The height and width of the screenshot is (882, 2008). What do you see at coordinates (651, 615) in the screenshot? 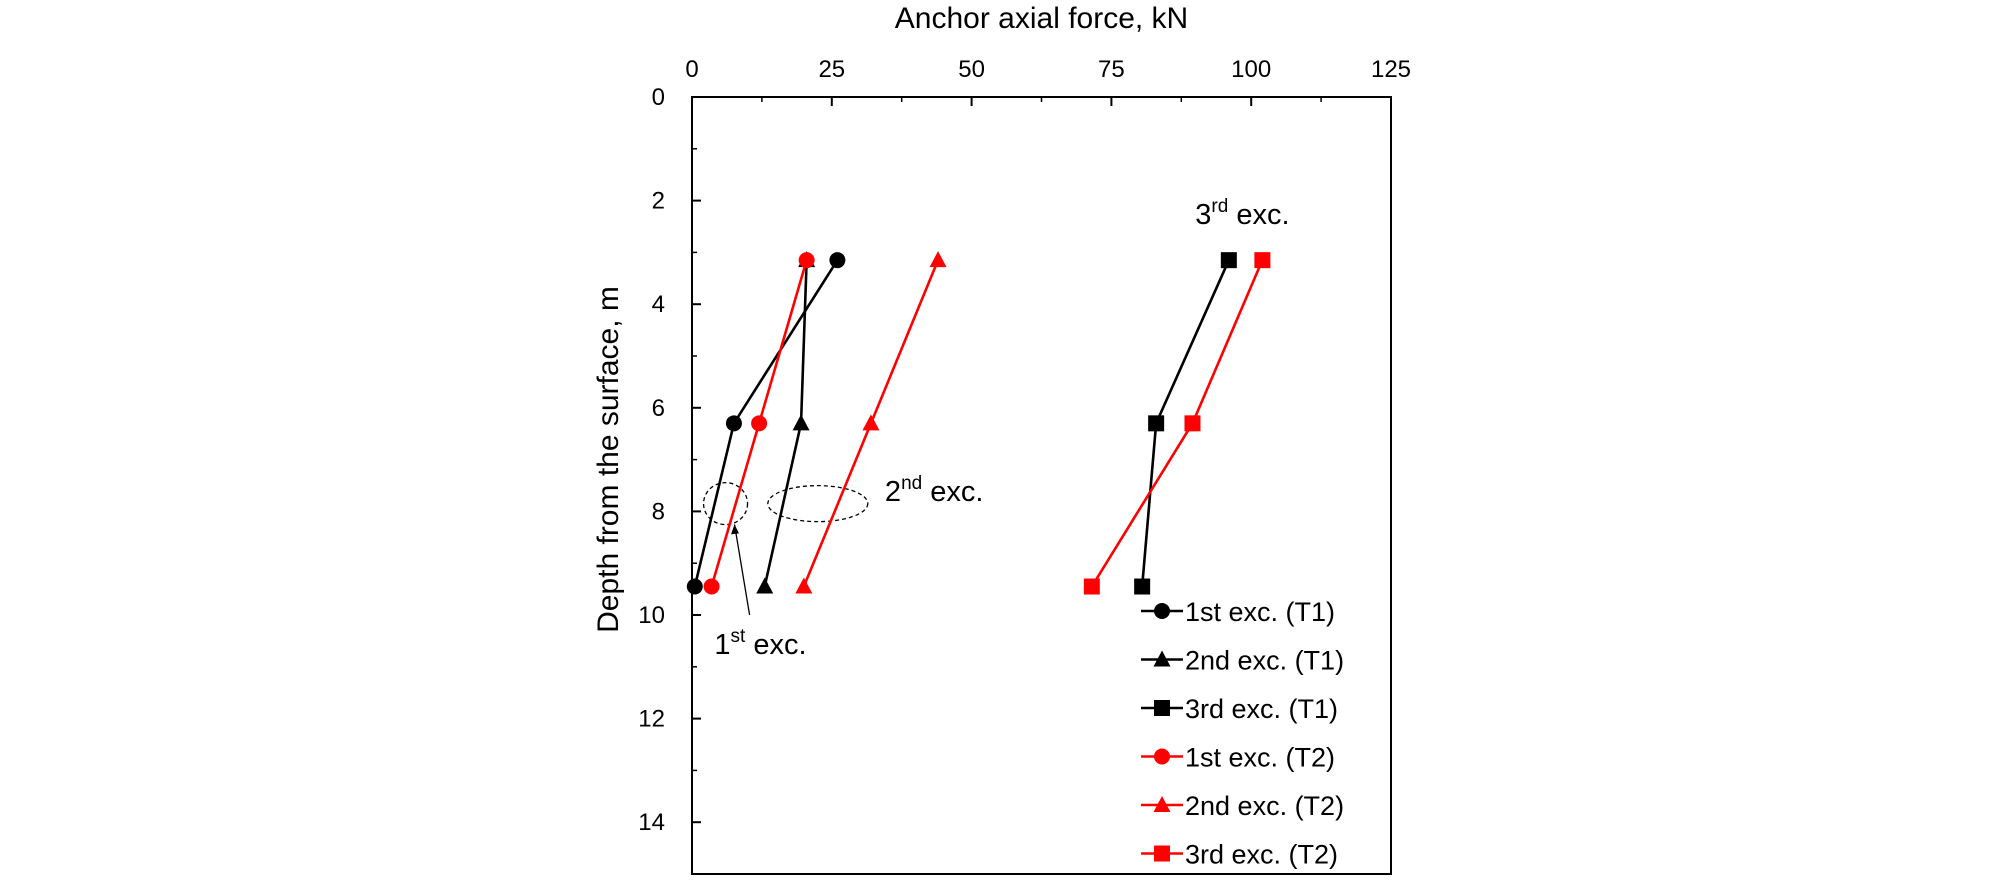
I see `y-tick-label: 10` at bounding box center [651, 615].